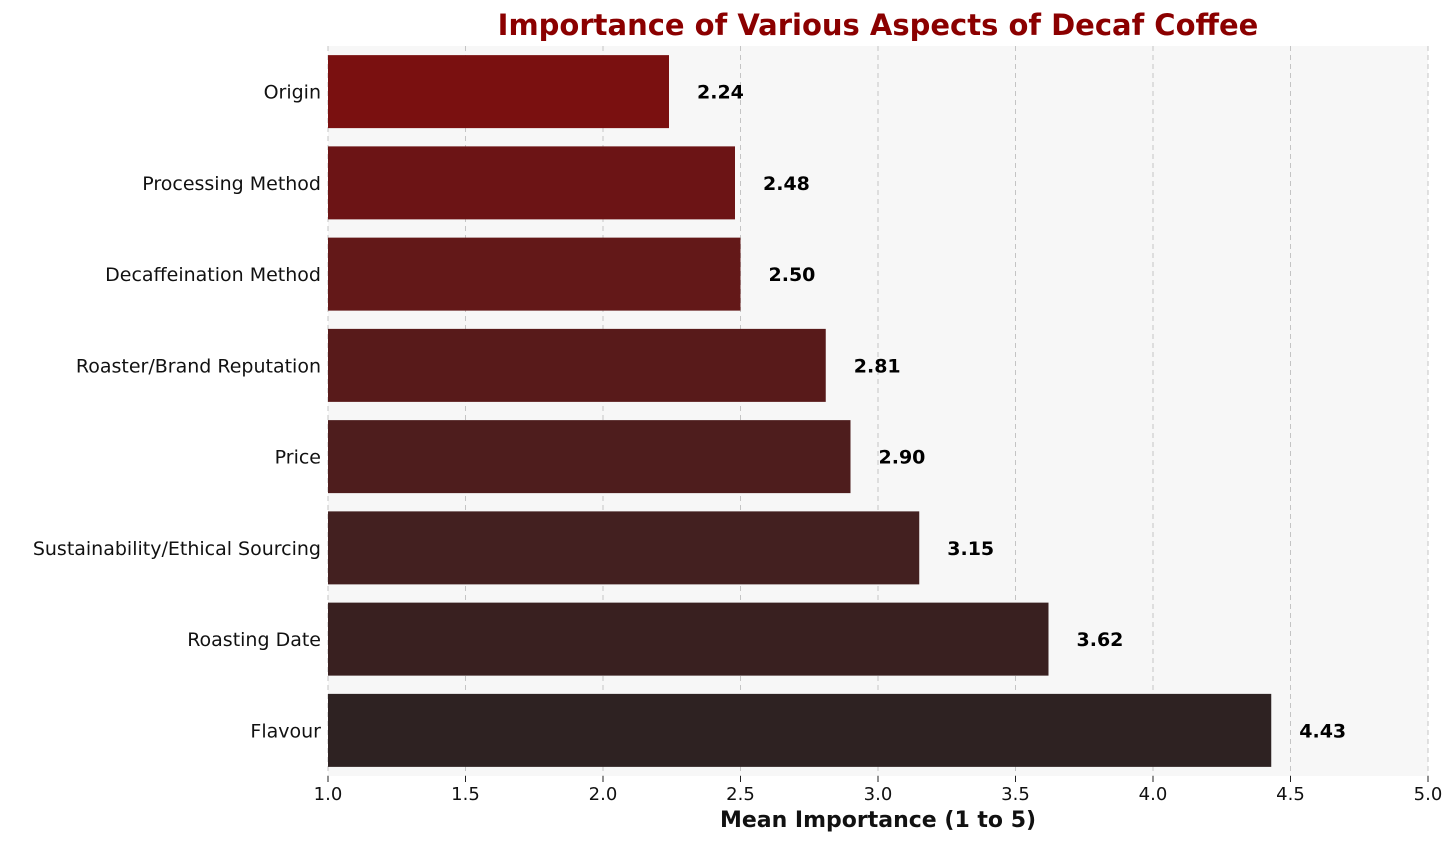  I want to click on x-tick-label: 2.0, so click(603, 794).